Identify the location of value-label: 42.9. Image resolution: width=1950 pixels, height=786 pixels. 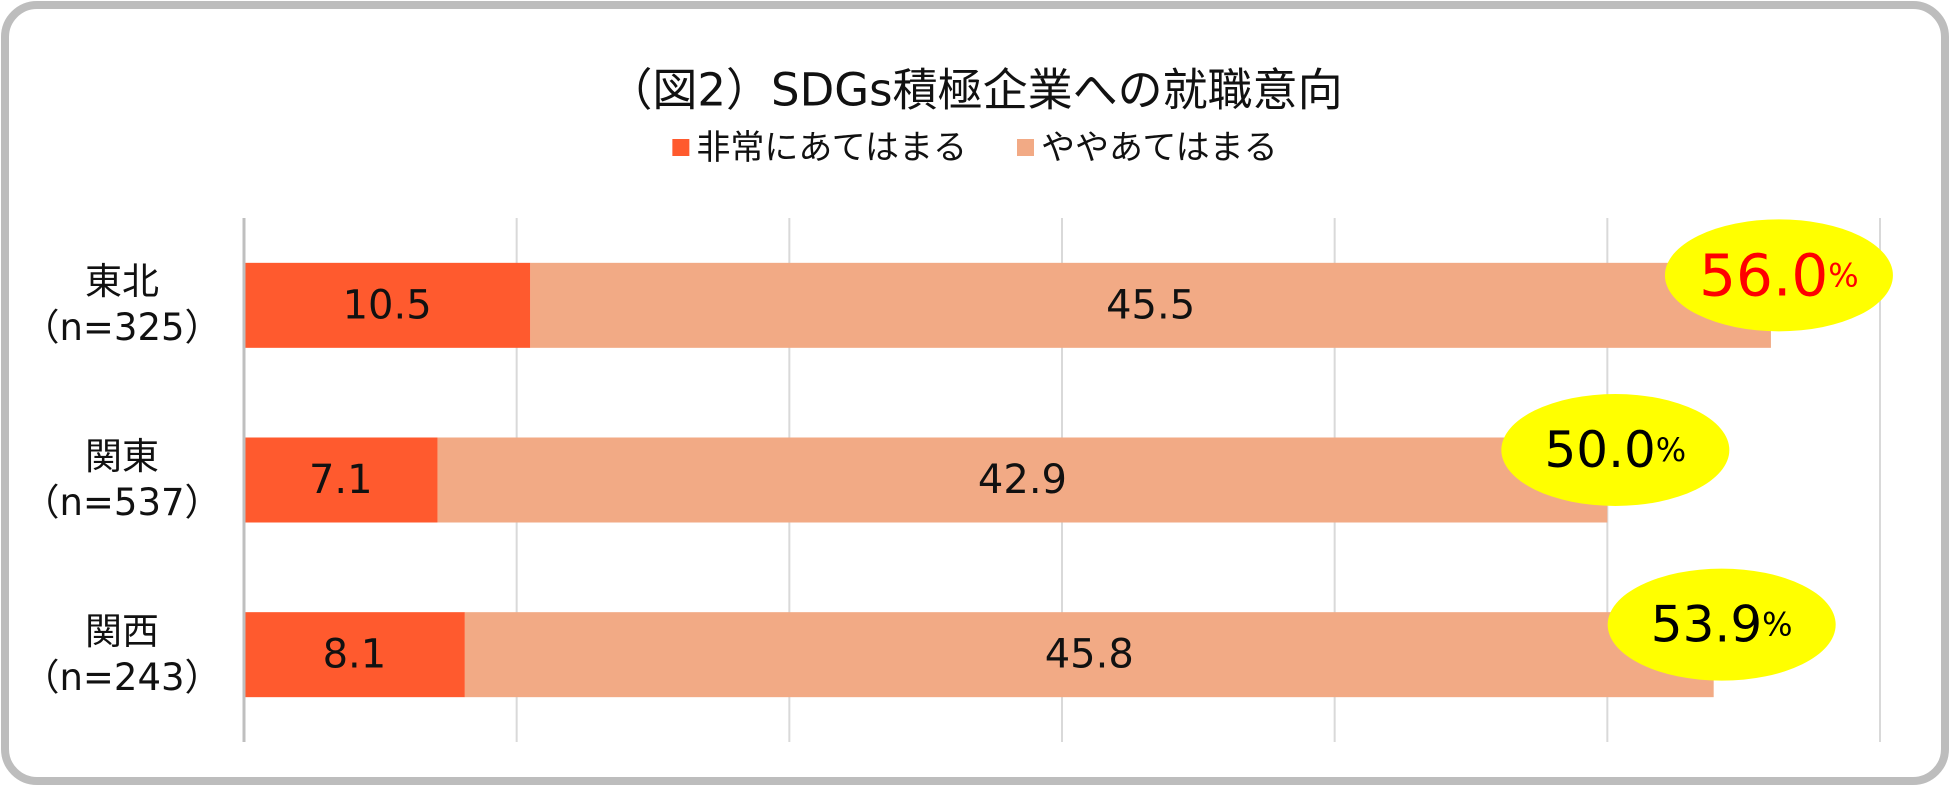
(1022, 480).